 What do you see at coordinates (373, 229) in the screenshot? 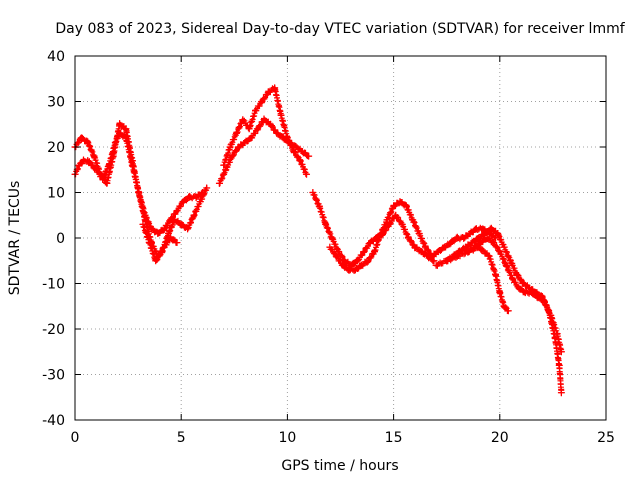
I see `data-series-track-g` at bounding box center [373, 229].